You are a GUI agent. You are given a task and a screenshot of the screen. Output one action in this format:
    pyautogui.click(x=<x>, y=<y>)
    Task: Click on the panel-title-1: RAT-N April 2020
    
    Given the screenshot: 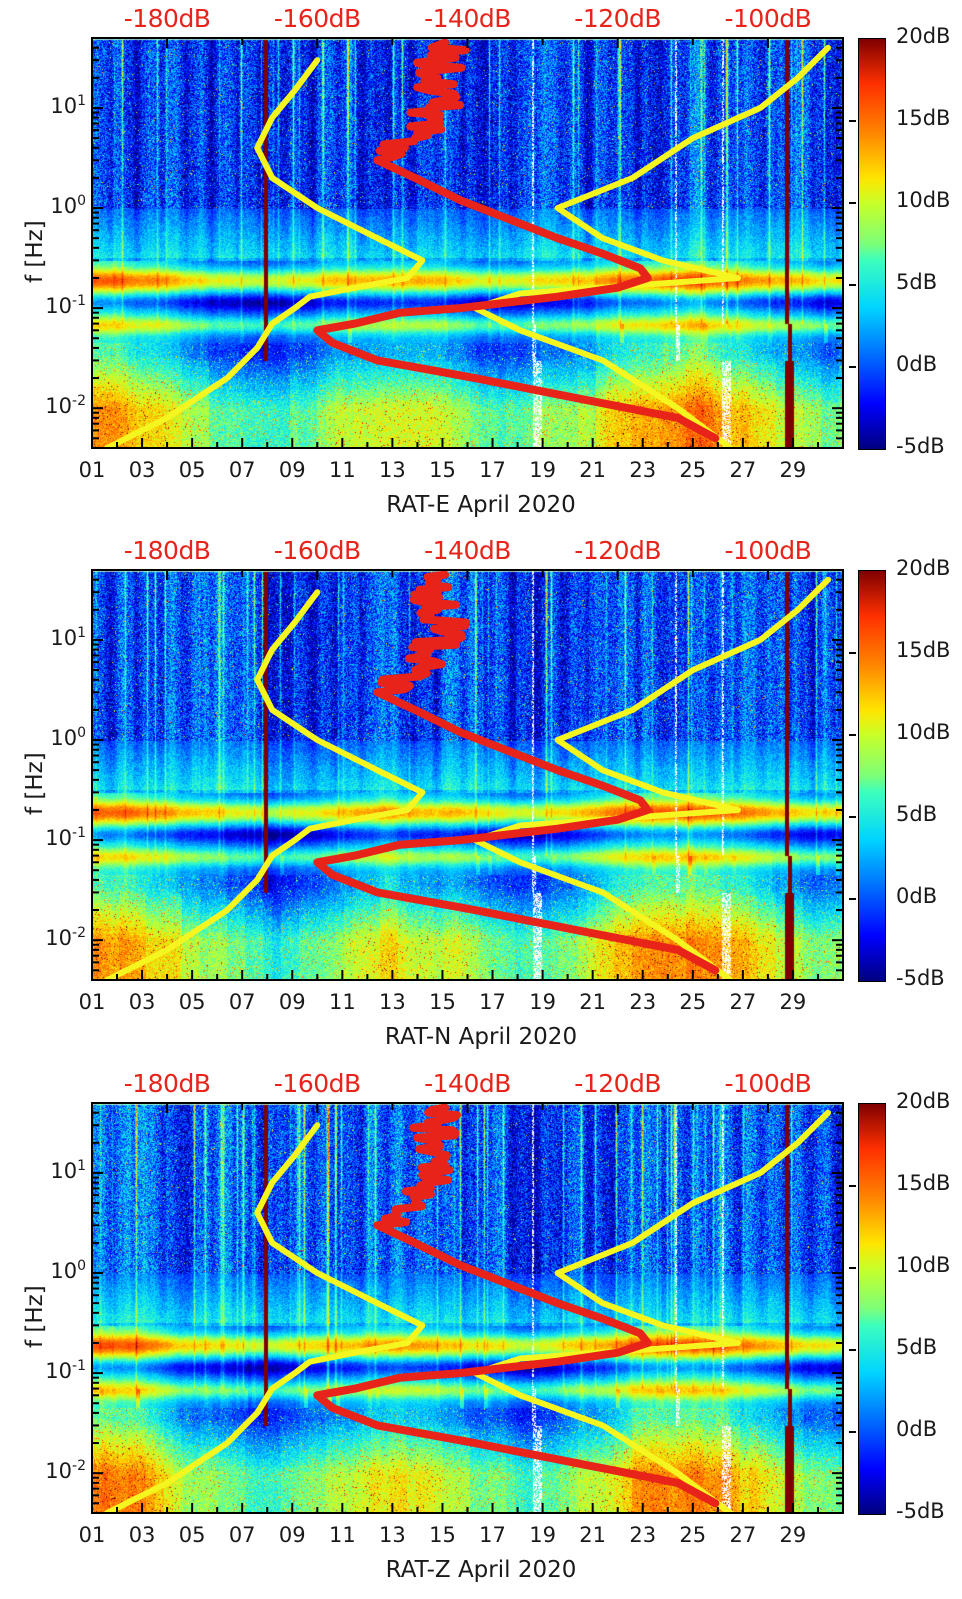 What is the action you would take?
    pyautogui.click(x=481, y=1037)
    